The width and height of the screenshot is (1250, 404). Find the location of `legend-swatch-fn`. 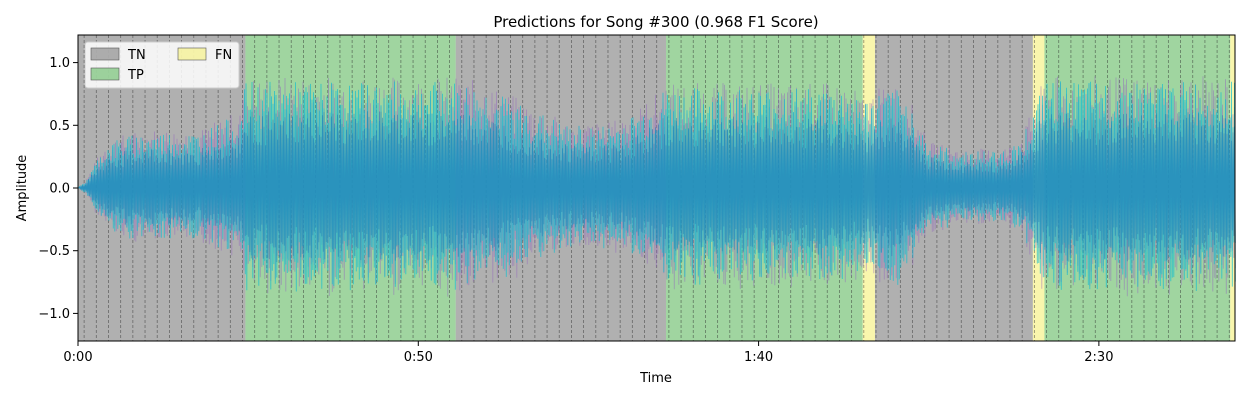

legend-swatch-fn is located at coordinates (192, 54).